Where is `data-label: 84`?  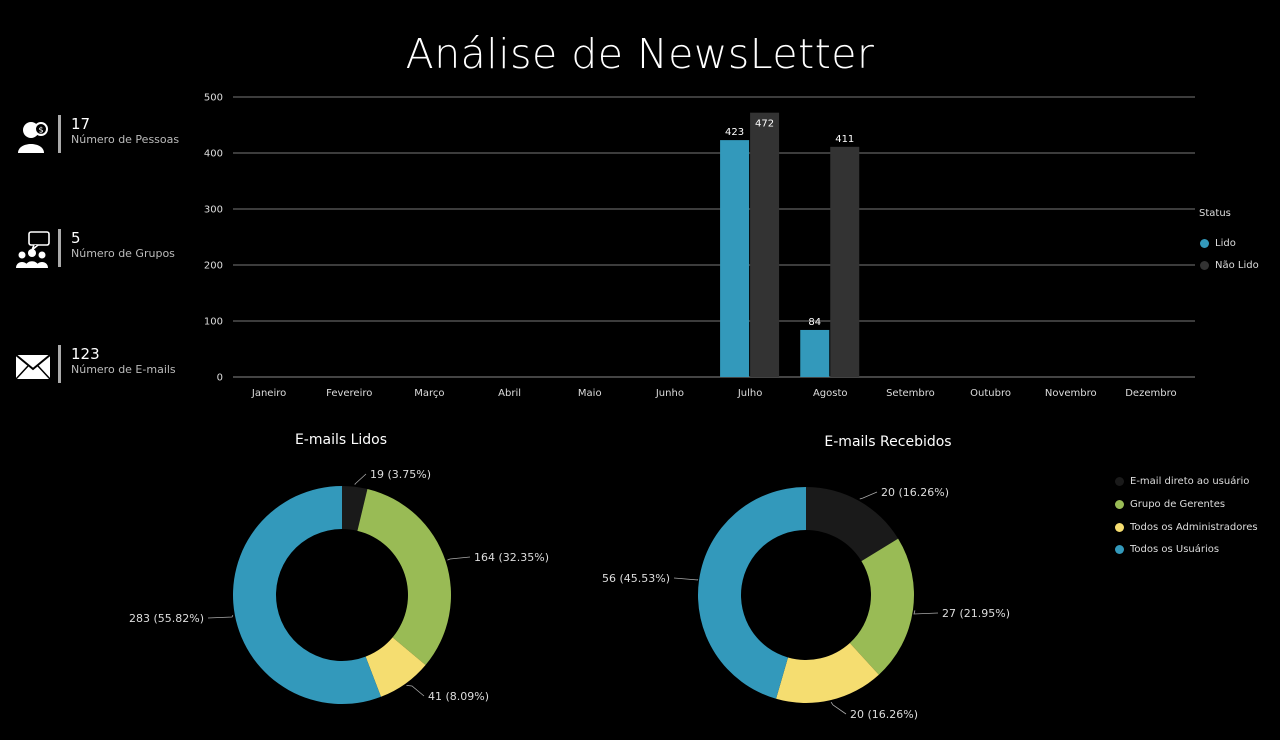
data-label: 84 is located at coordinates (814, 322).